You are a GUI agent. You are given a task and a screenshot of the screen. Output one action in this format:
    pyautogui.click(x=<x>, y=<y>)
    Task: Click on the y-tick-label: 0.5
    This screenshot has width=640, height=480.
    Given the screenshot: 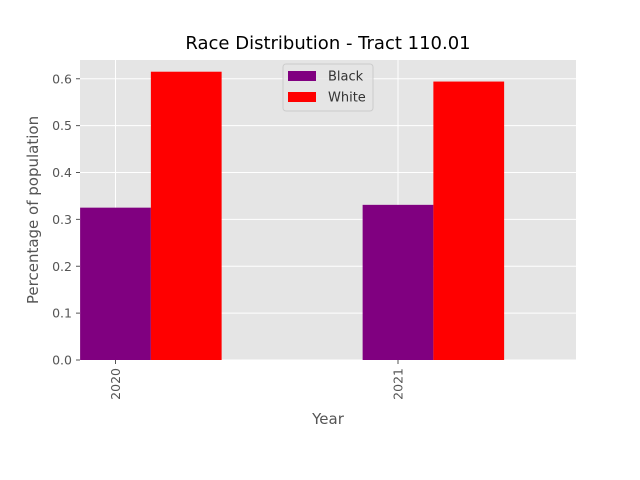 What is the action you would take?
    pyautogui.click(x=62, y=125)
    